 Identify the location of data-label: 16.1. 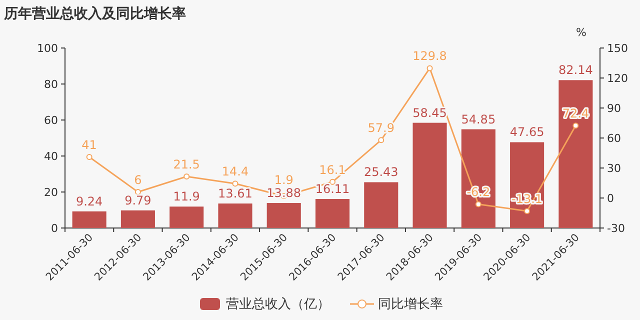
(332, 169).